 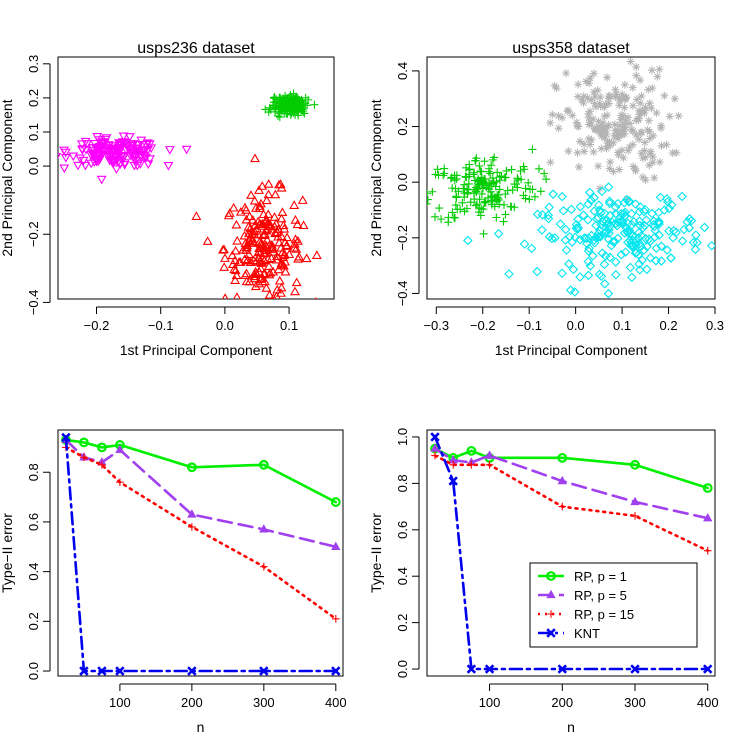 I want to click on legend-label: RP, p = 5, so click(x=600, y=595).